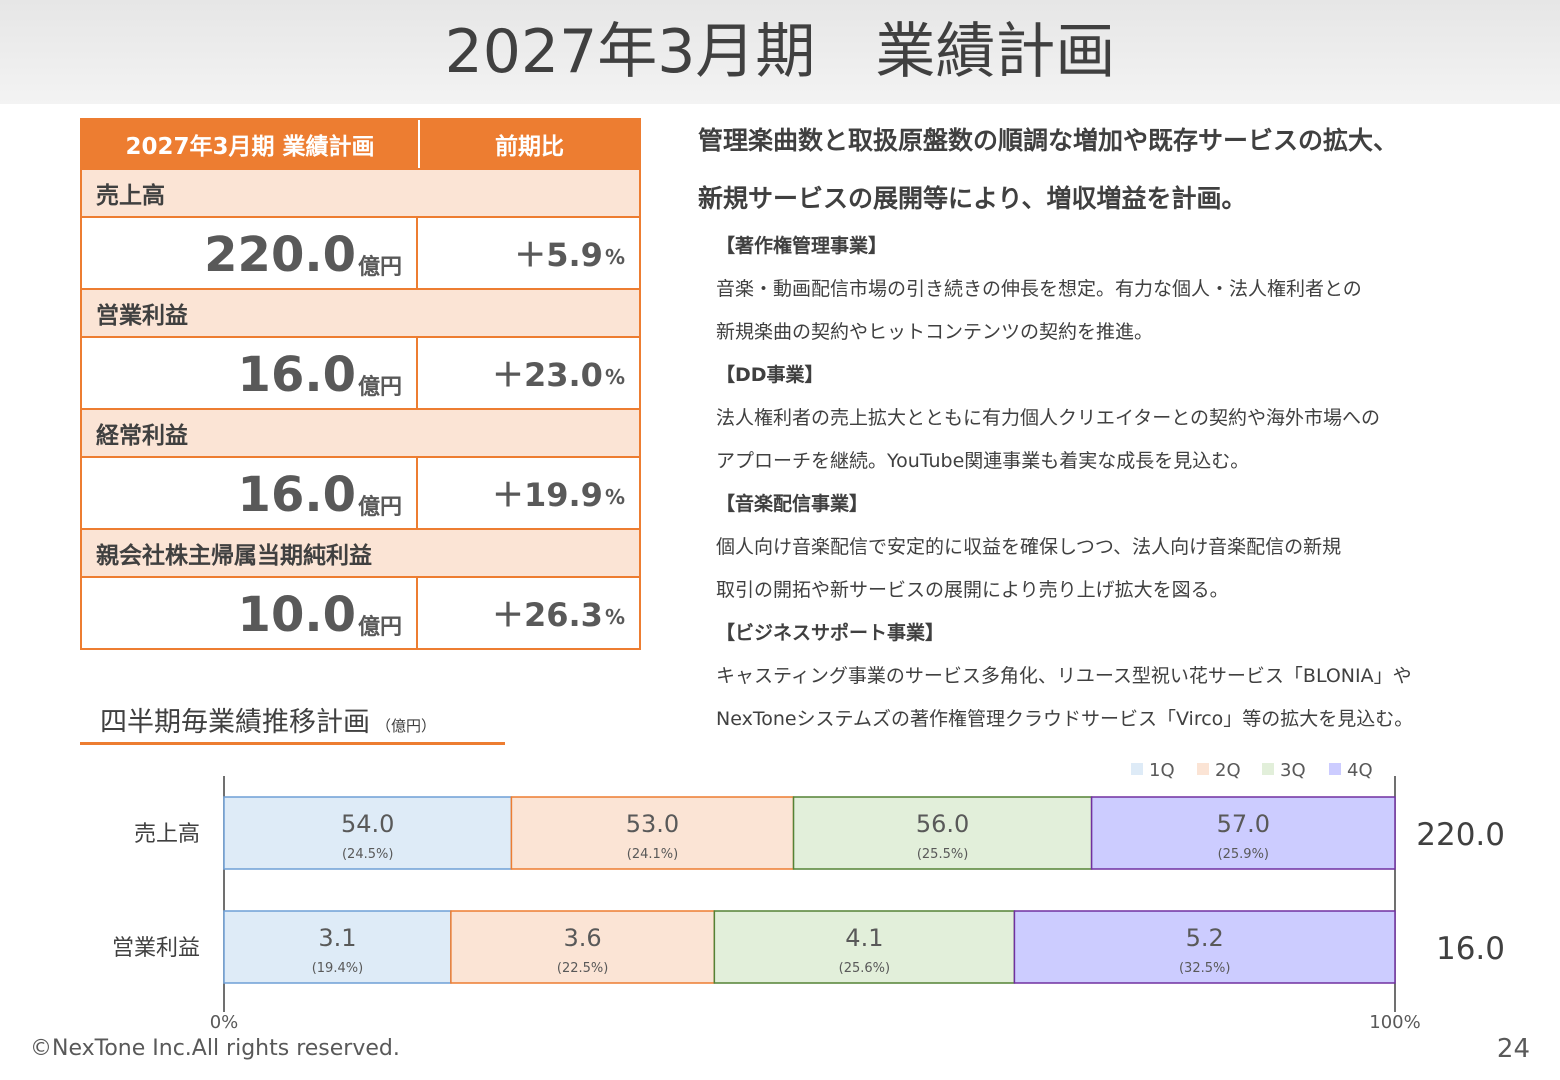 The height and width of the screenshot is (1080, 1560). I want to click on bar-share-label: (24.1%), so click(652, 854).